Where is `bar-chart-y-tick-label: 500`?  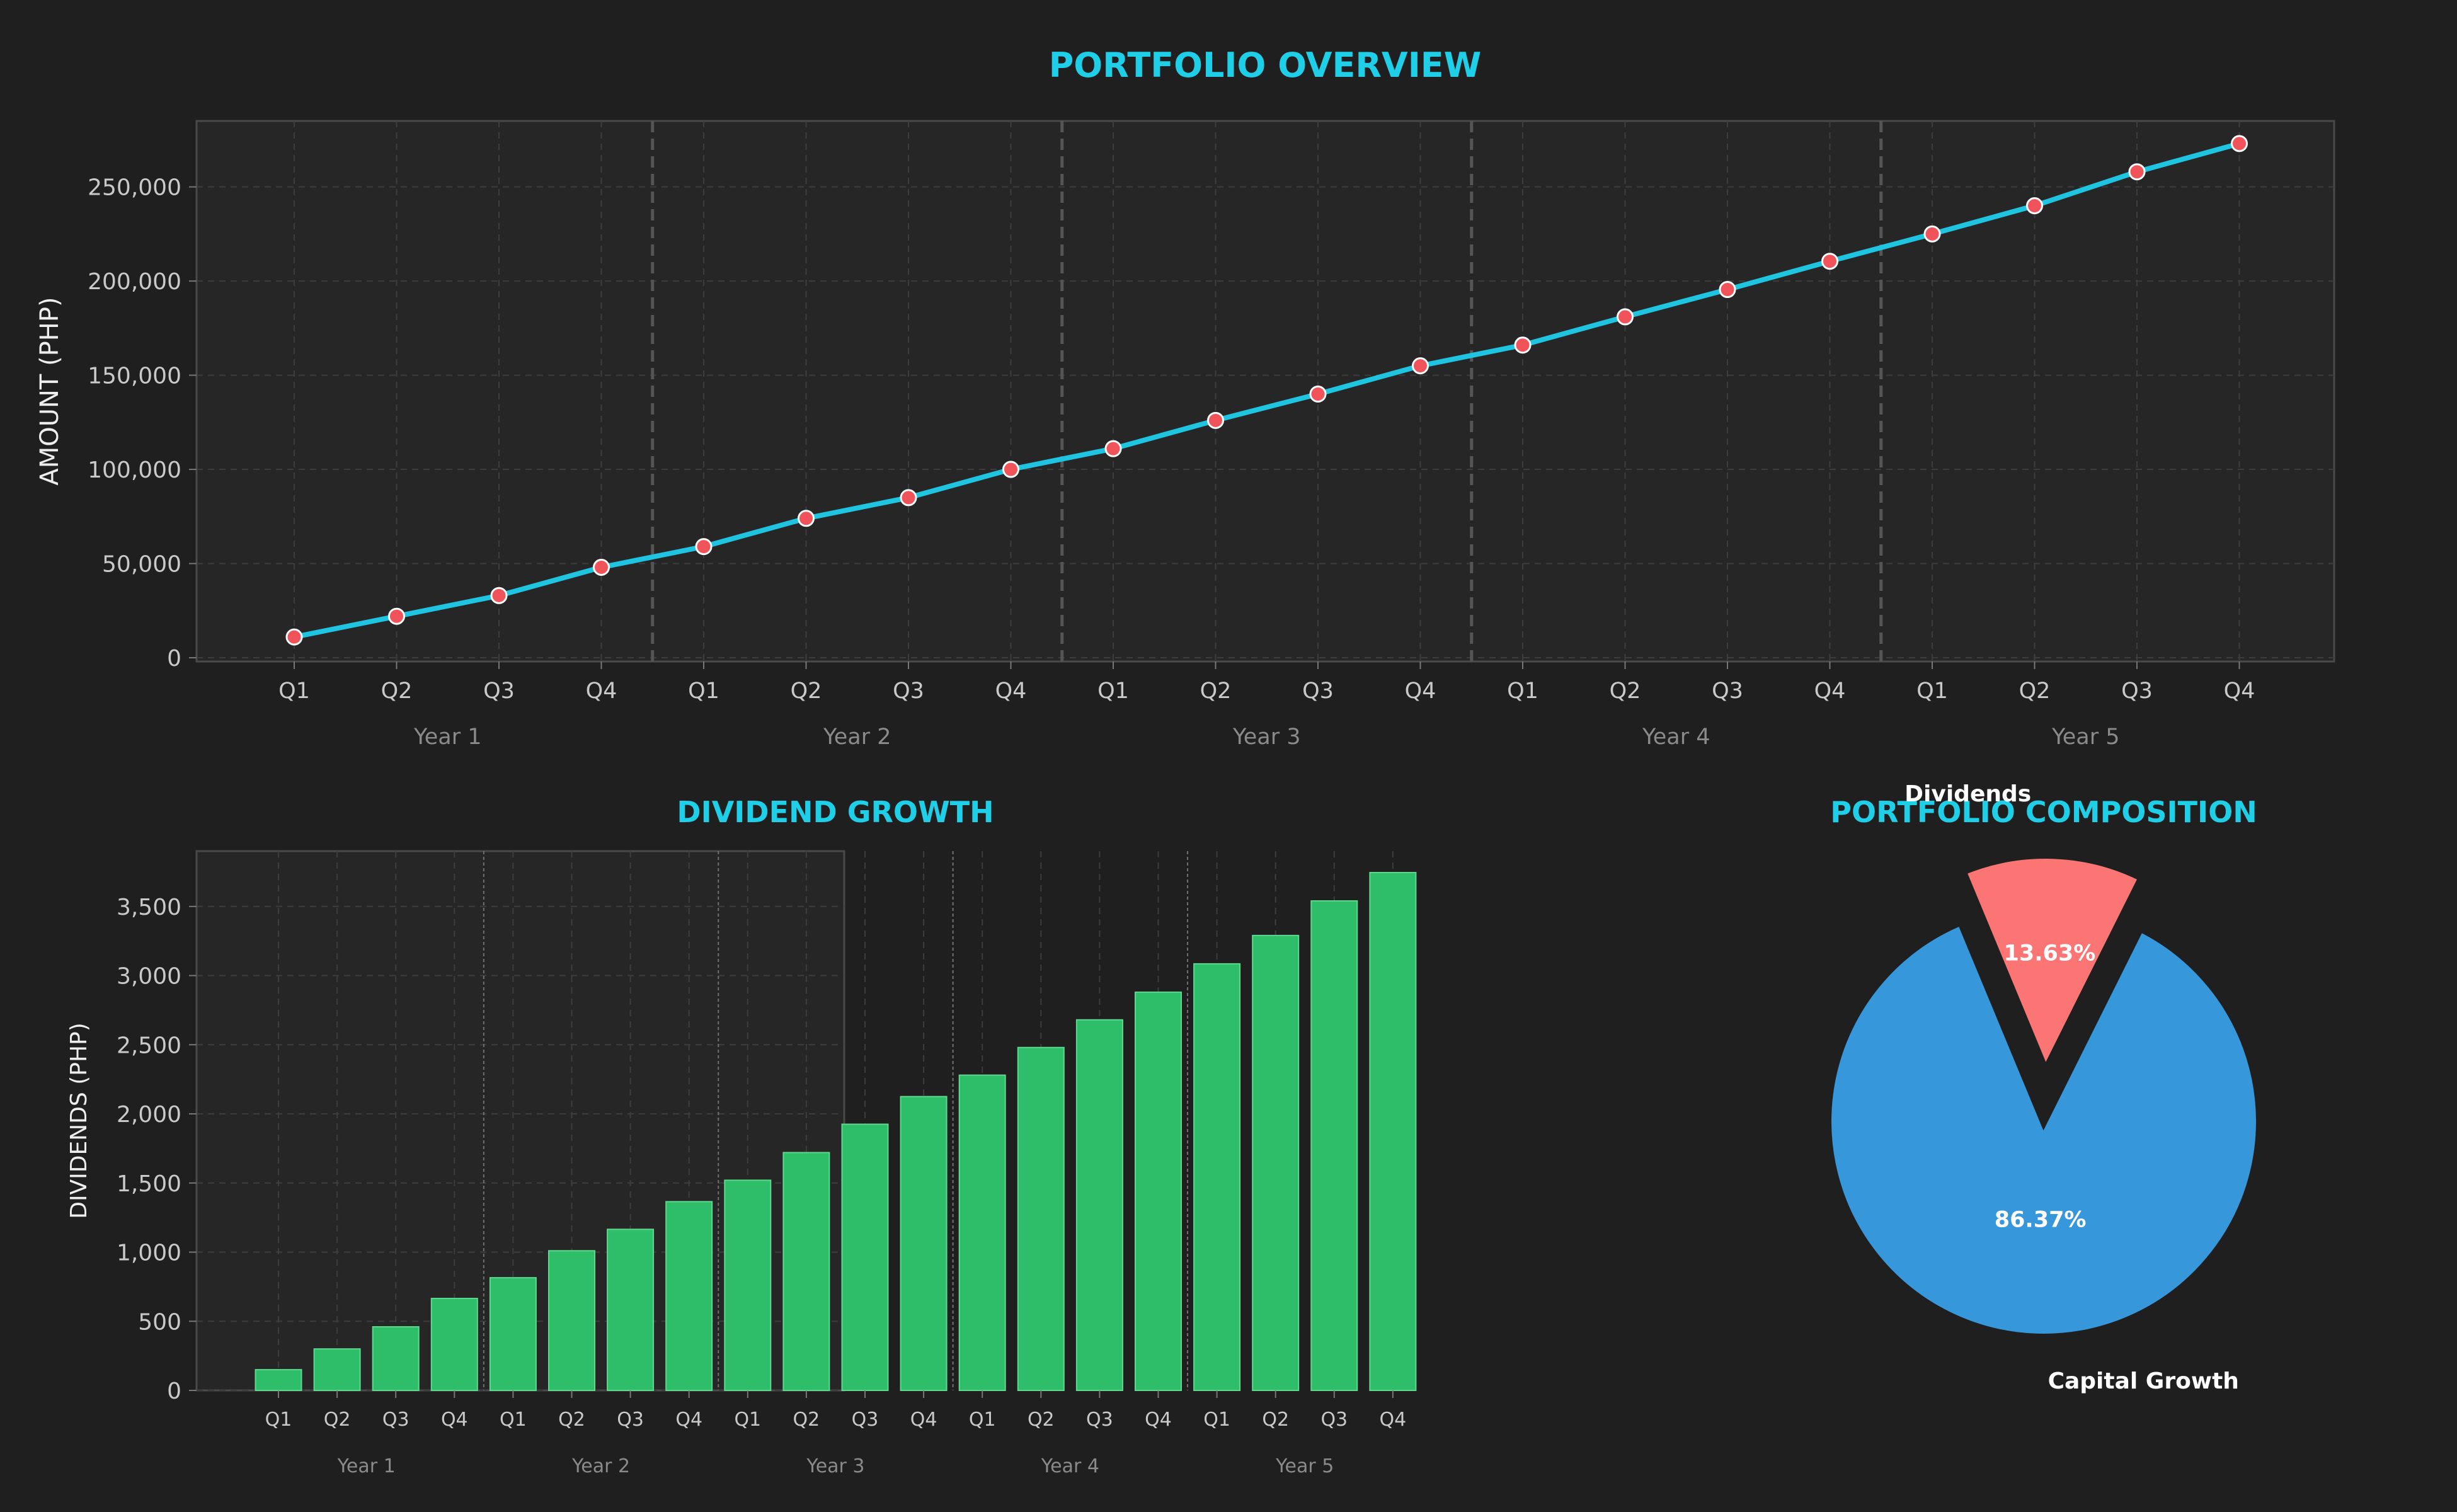 bar-chart-y-tick-label: 500 is located at coordinates (159, 1322).